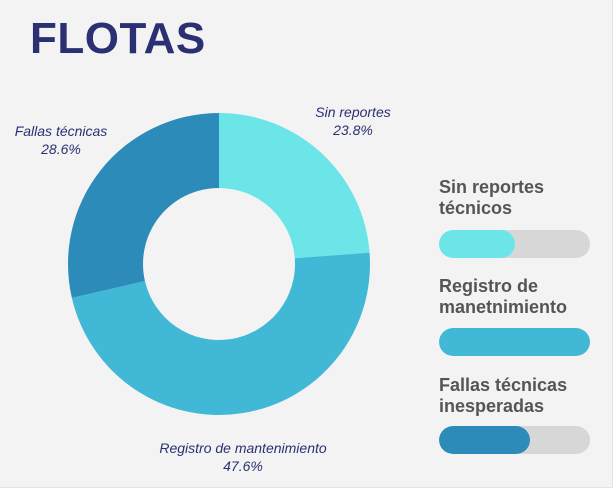  Describe the element at coordinates (143, 205) in the screenshot. I see `slice-fallas` at that location.